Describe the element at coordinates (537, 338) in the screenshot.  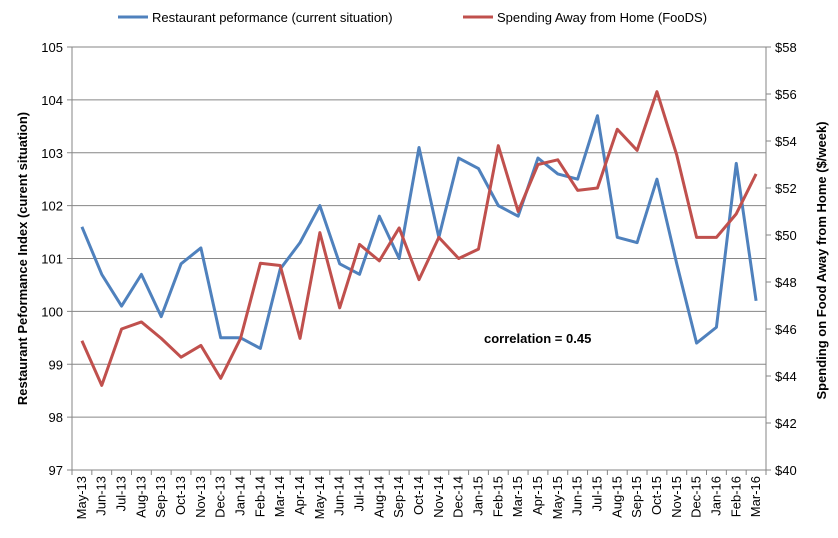
I see `correlation-annotation: correlation = 0.45` at that location.